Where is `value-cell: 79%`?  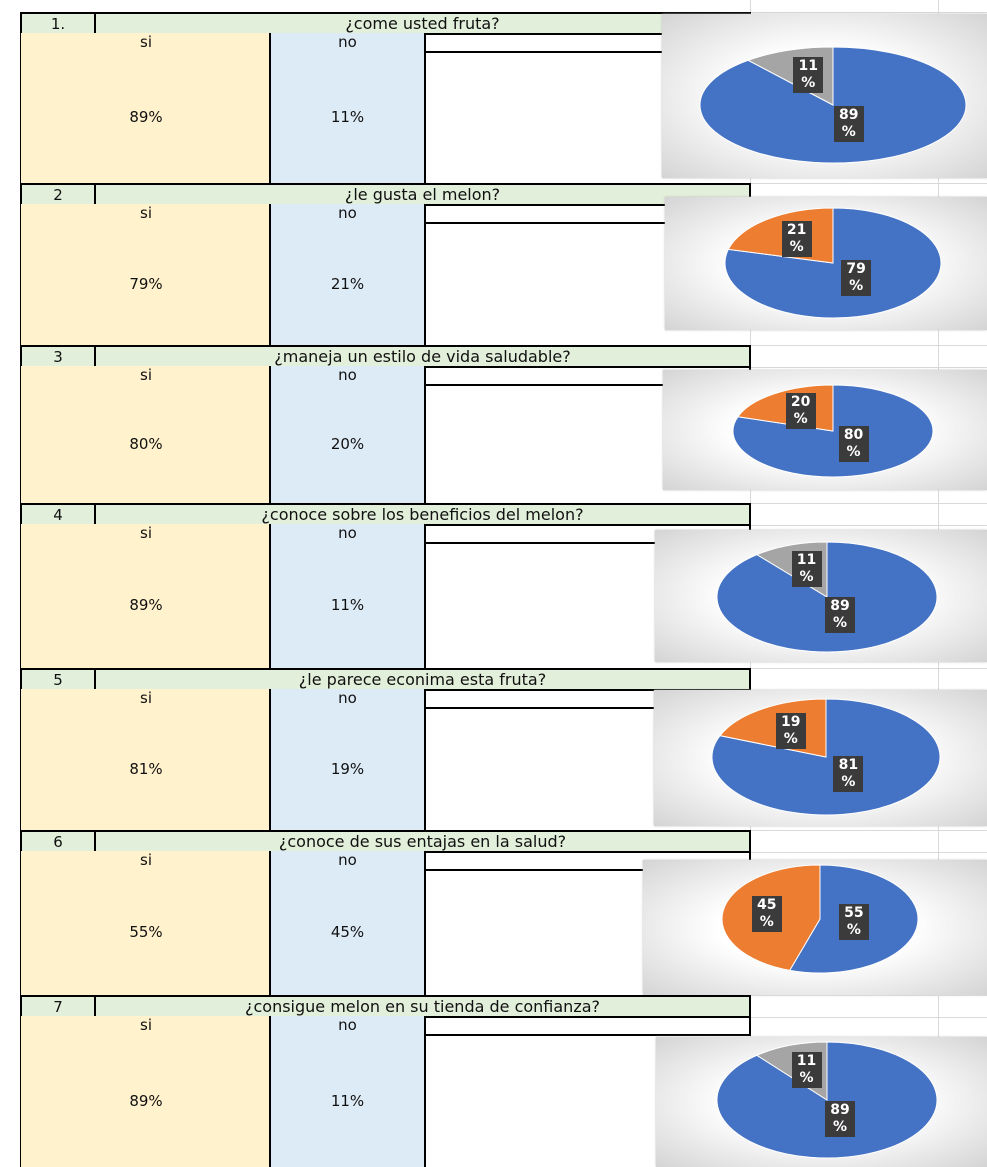 value-cell: 79% is located at coordinates (145, 283).